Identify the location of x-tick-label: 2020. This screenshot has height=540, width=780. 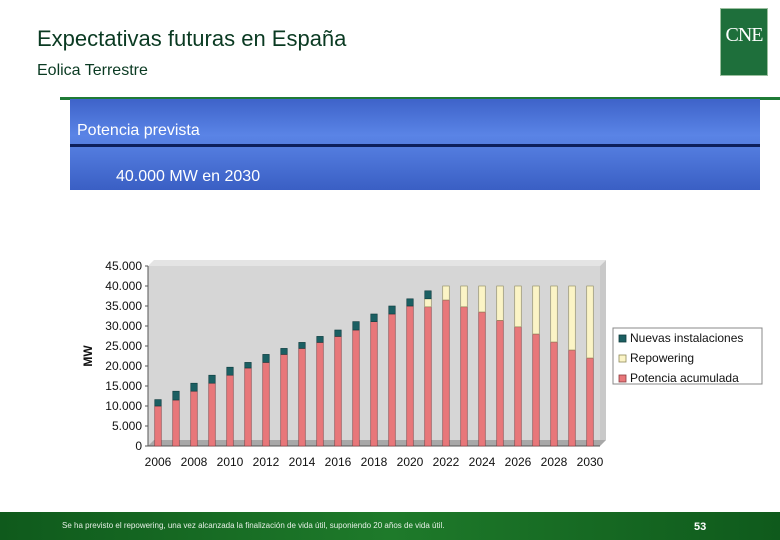
(410, 462).